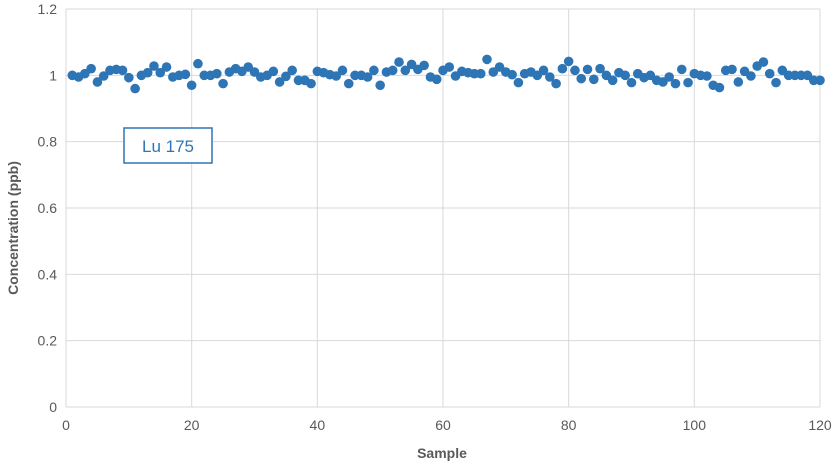 The image size is (838, 468). I want to click on y-tick-label: 0.2, so click(48, 341).